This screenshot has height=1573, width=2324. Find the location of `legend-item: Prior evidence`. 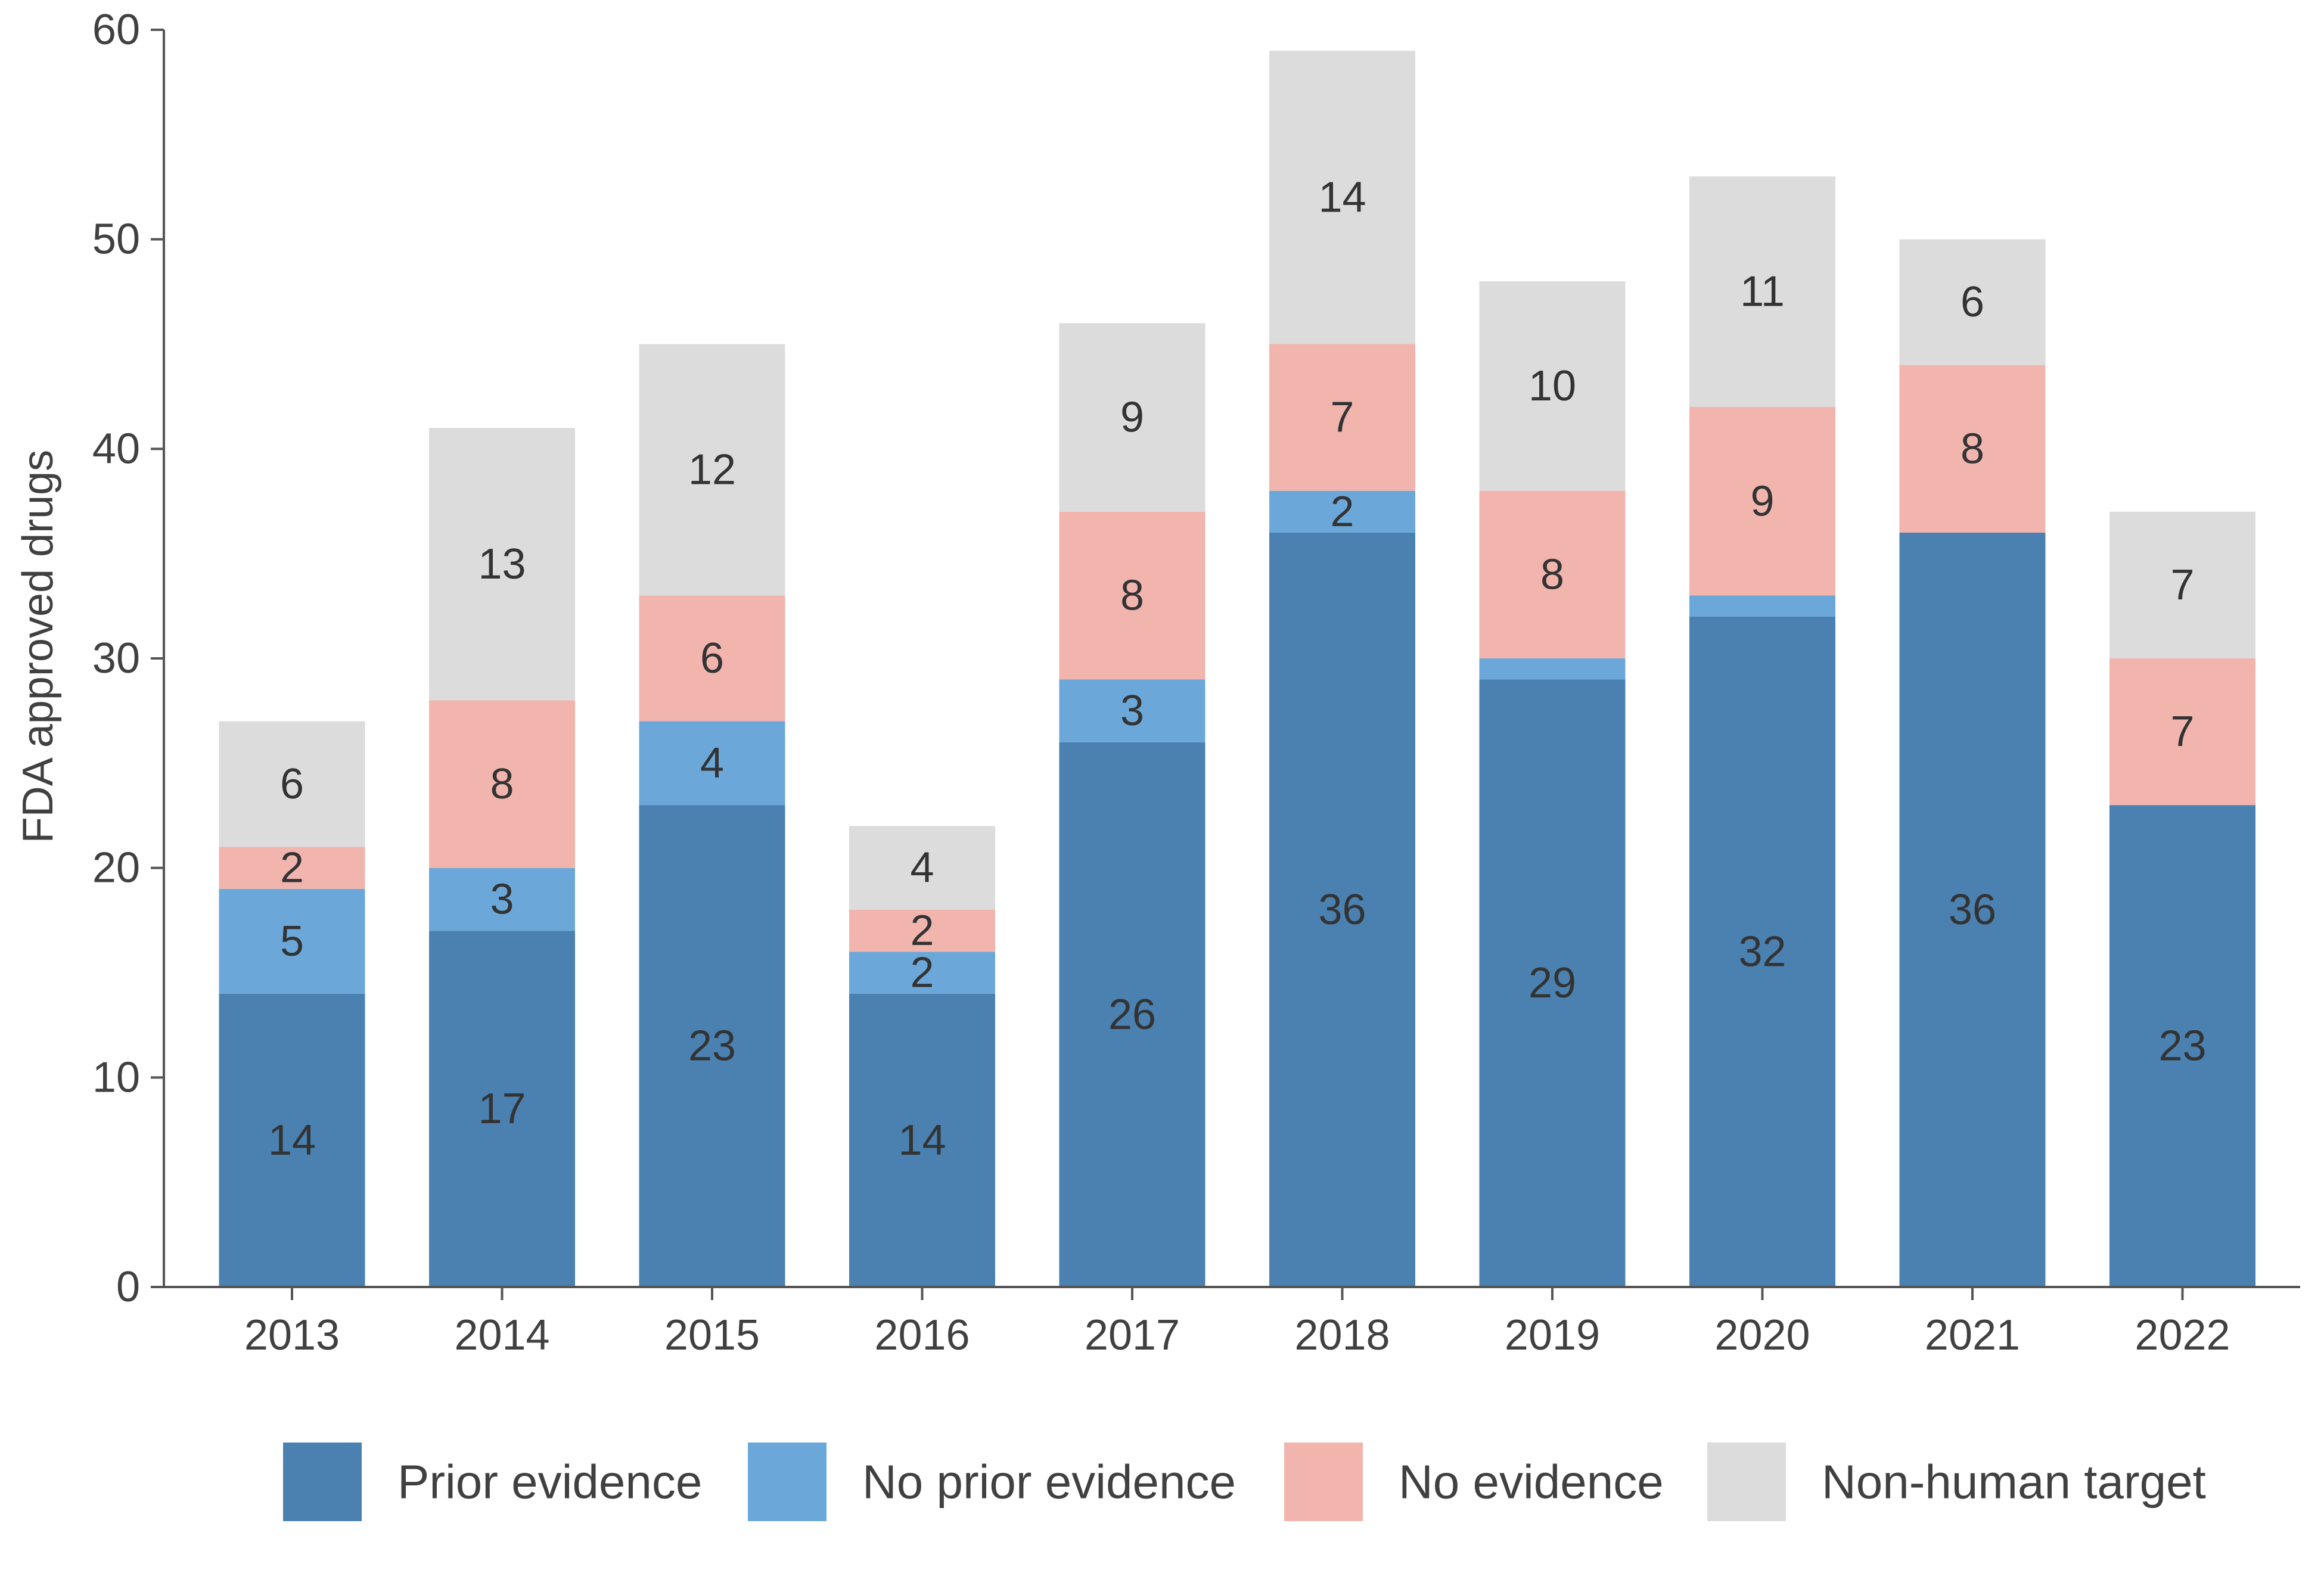

legend-item: Prior evidence is located at coordinates (492, 1482).